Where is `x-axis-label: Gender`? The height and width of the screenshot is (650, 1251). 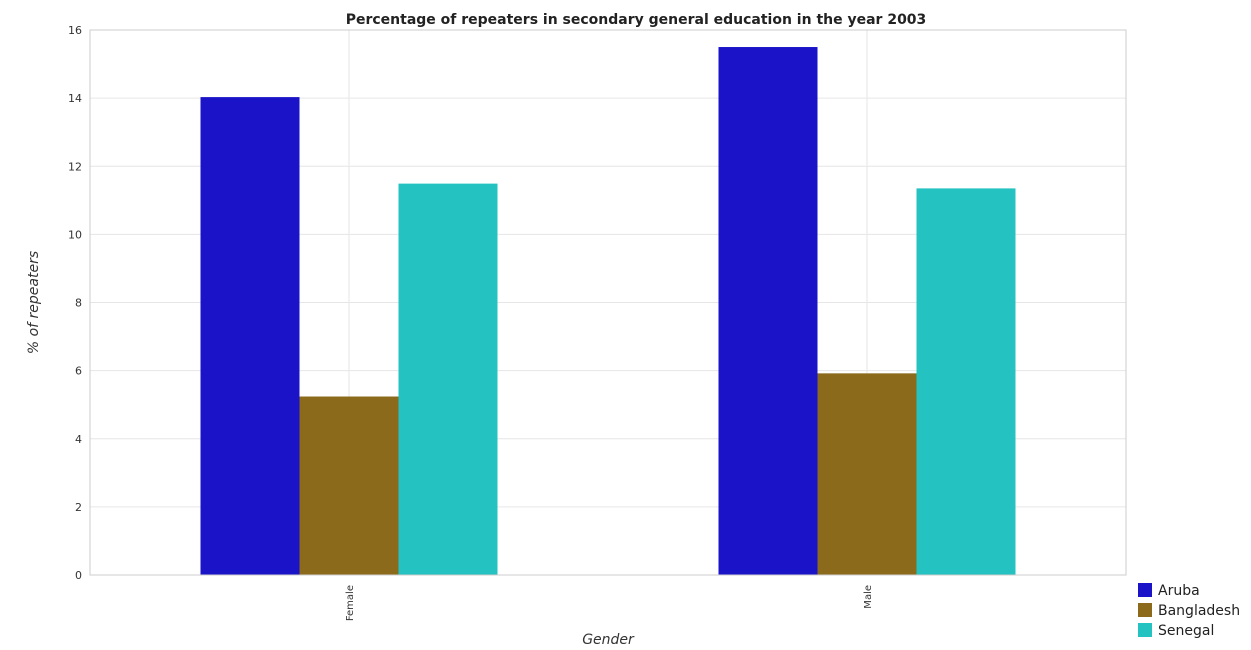
x-axis-label: Gender is located at coordinates (608, 640).